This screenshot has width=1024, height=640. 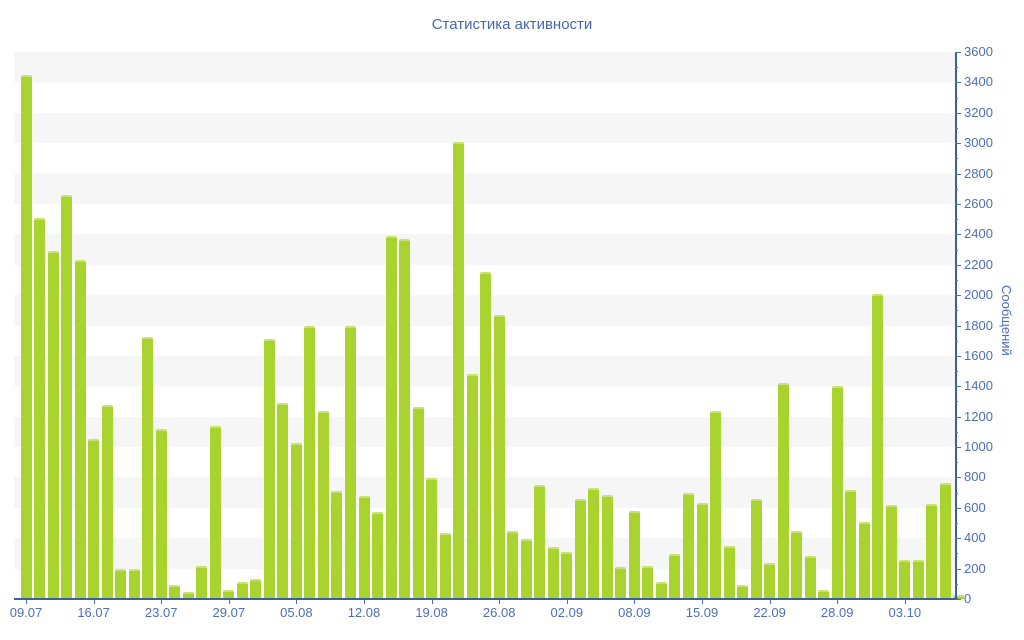 What do you see at coordinates (486, 599) in the screenshot?
I see `x-axis-line` at bounding box center [486, 599].